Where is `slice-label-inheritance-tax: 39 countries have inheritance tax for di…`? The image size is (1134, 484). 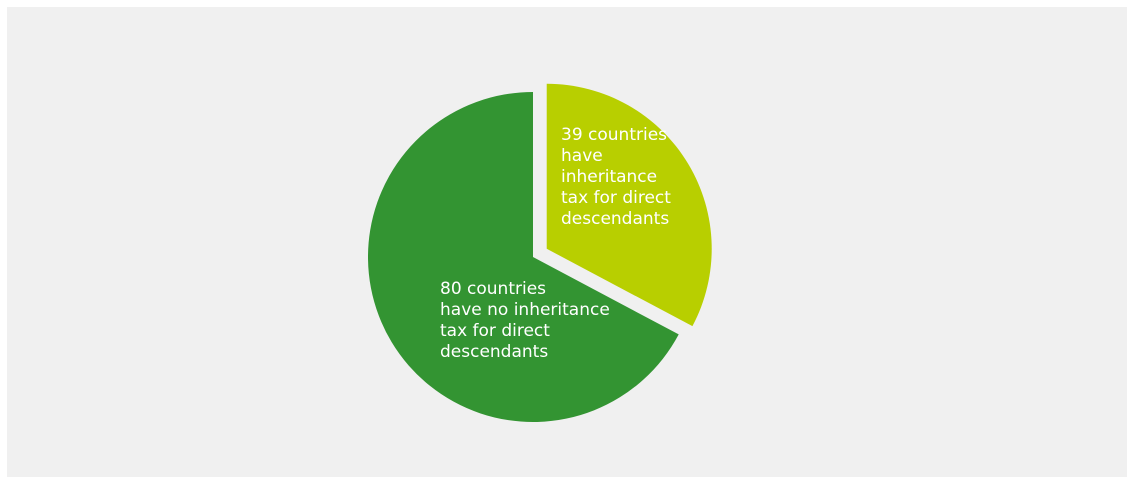
slice-label-inheritance-tax: 39 countries have inheritance tax for di… is located at coordinates (616, 177).